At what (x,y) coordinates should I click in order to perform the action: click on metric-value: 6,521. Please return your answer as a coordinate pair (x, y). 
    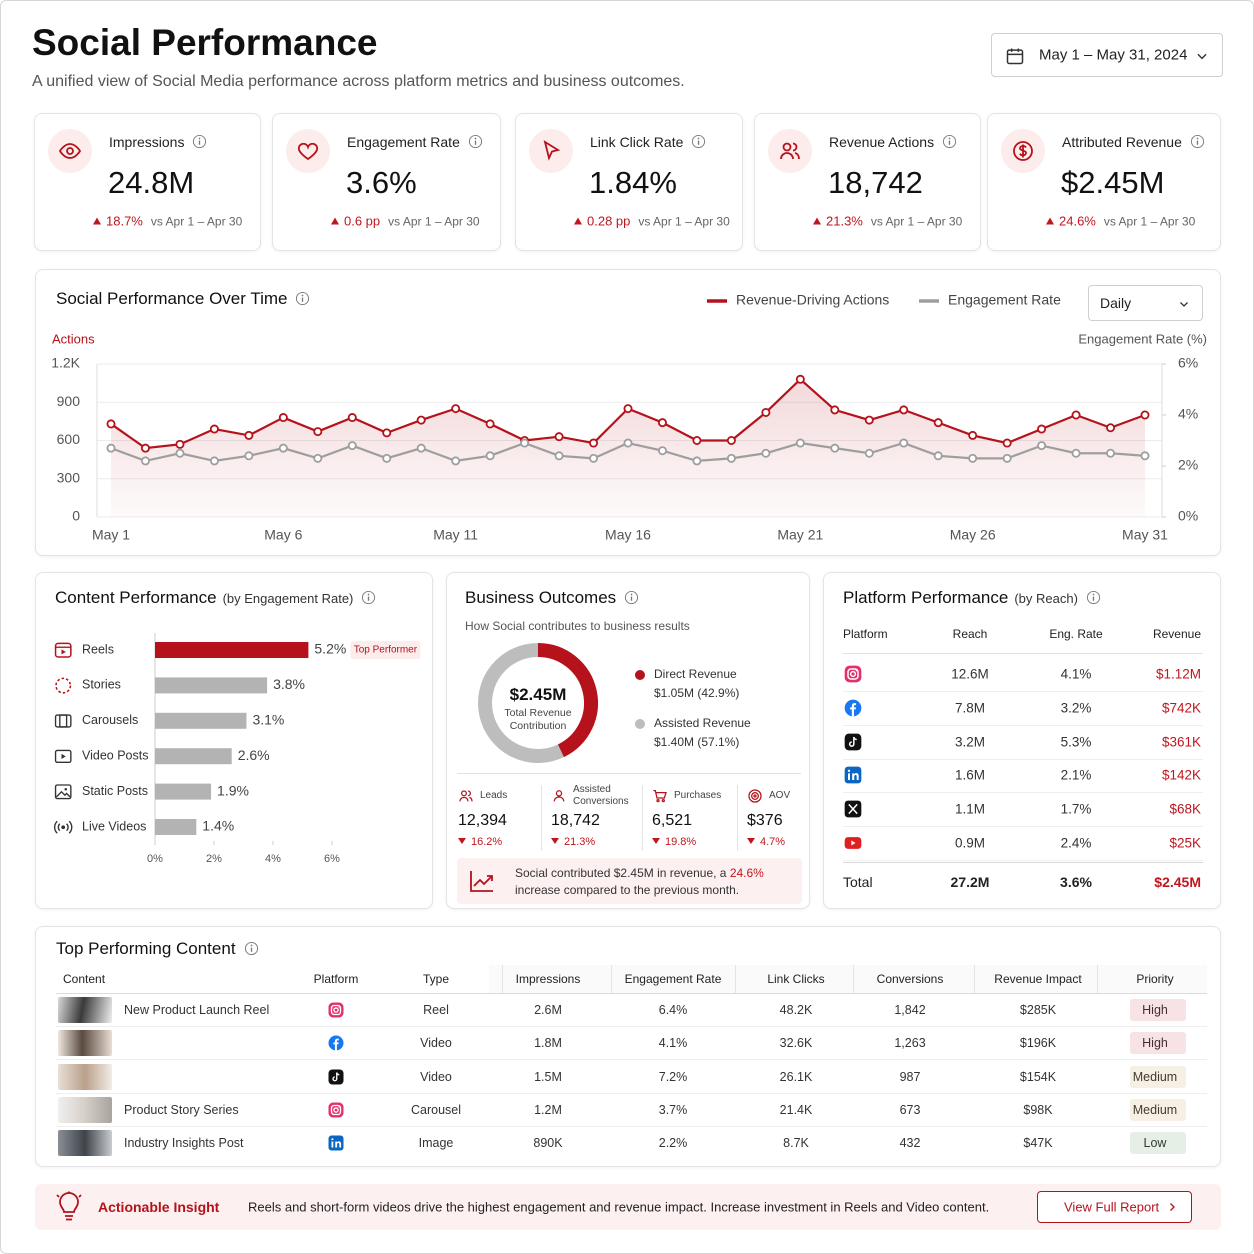
    Looking at the image, I should click on (672, 820).